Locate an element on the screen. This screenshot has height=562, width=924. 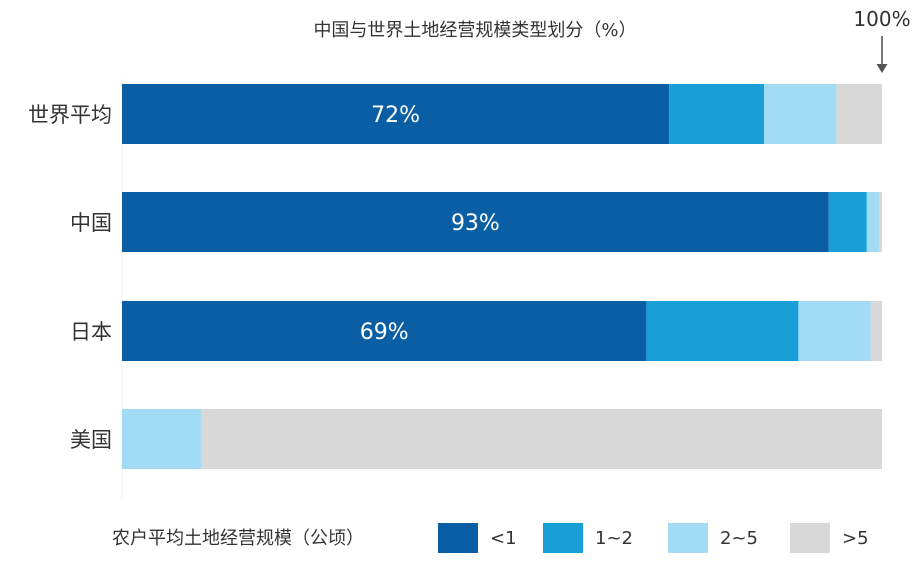
legend-label-4: >5 is located at coordinates (855, 538).